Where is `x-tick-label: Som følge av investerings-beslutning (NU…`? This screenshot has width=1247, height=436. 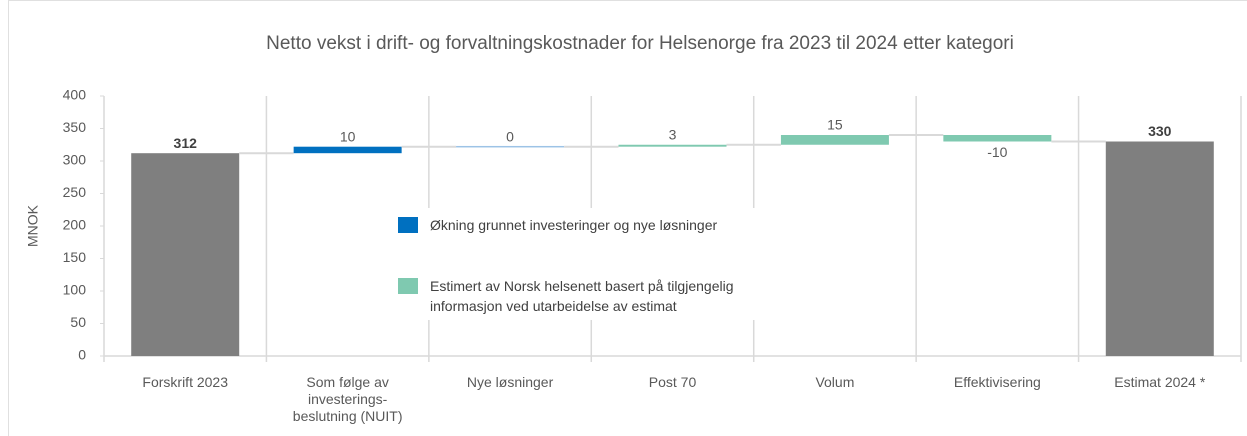 x-tick-label: Som følge av investerings-beslutning (NU… is located at coordinates (347, 399).